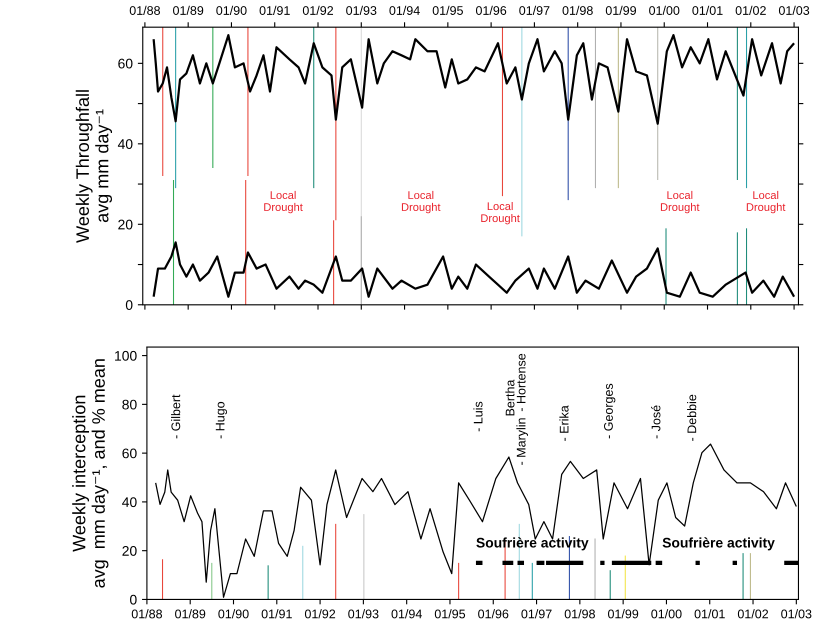 This screenshot has height=631, width=830. What do you see at coordinates (691, 417) in the screenshot?
I see `annotation: - Debbie` at bounding box center [691, 417].